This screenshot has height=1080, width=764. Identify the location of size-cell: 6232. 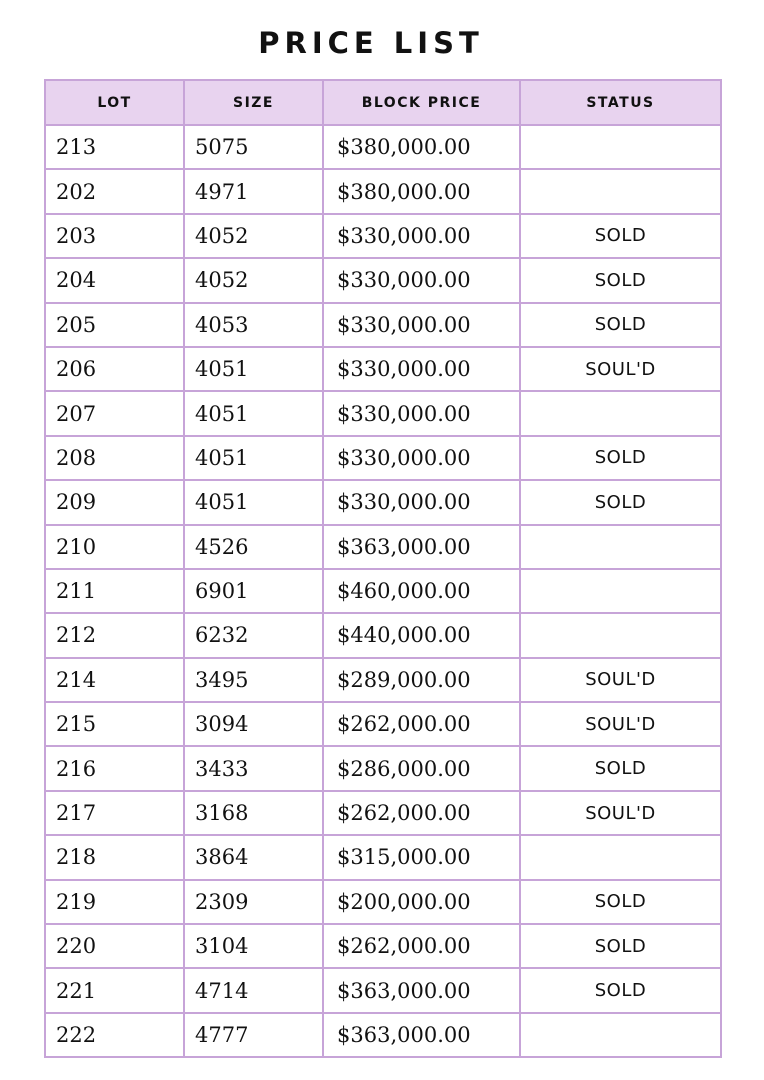
(253, 635).